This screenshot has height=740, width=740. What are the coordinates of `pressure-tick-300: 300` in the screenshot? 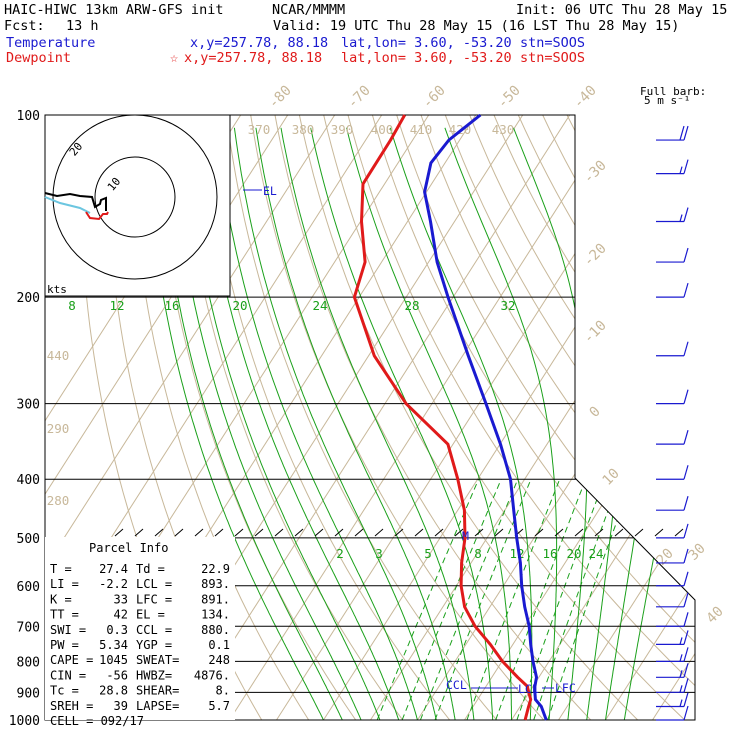 It's located at (28, 405).